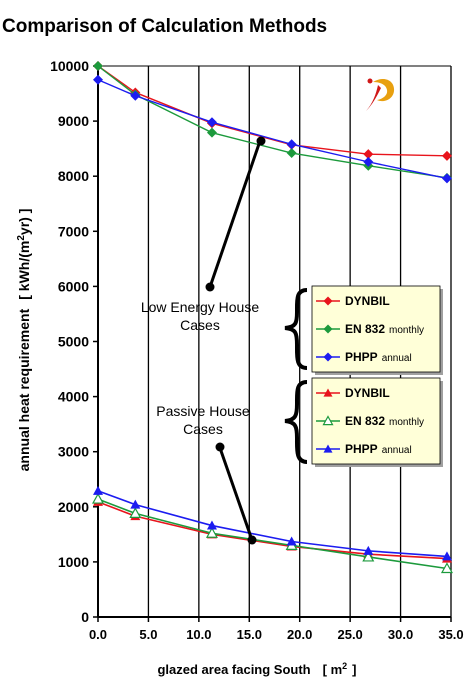 This screenshot has width=474, height=700. I want to click on legend-name-4: EN 832, so click(365, 421).